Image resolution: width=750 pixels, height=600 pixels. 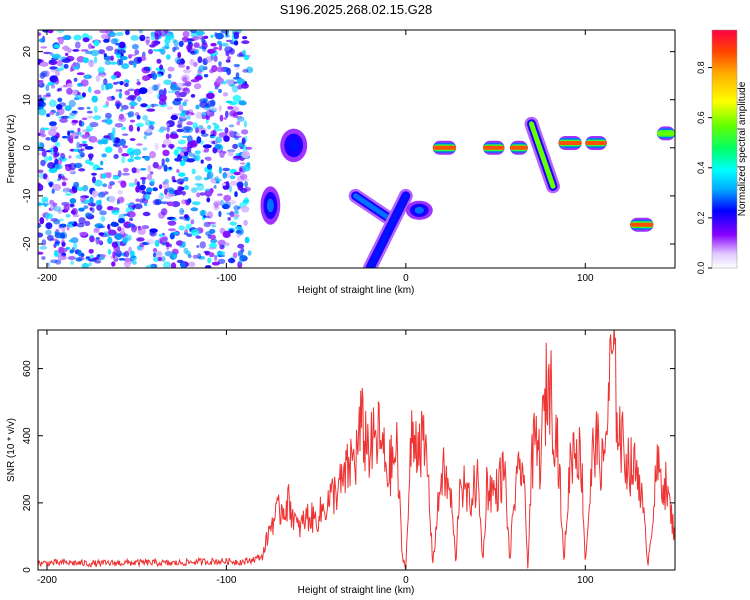 What do you see at coordinates (444, 147) in the screenshot?
I see `spectral-line-band` at bounding box center [444, 147].